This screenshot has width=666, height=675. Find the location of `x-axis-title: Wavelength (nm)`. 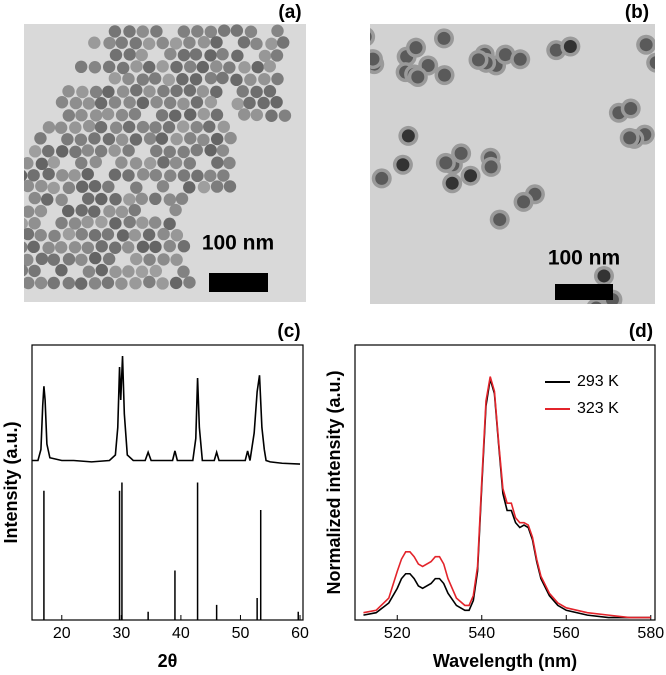

x-axis-title: Wavelength (nm) is located at coordinates (505, 661).